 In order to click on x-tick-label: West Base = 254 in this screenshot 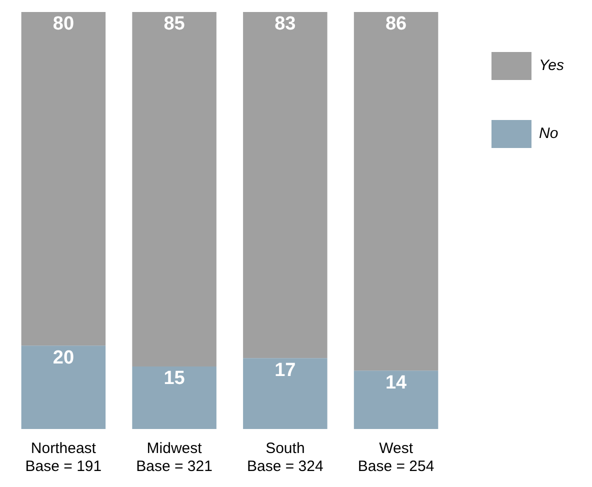, I will do `click(396, 458)`.